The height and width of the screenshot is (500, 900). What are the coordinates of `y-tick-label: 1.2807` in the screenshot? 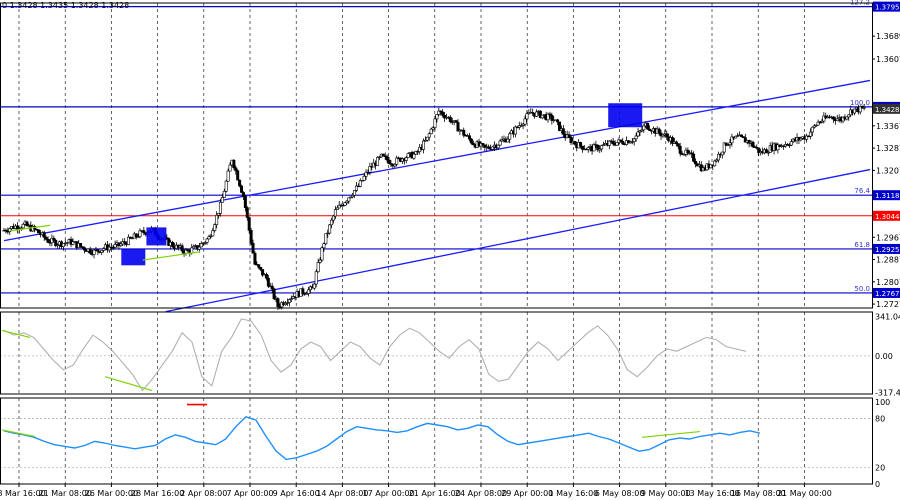 It's located at (888, 282).